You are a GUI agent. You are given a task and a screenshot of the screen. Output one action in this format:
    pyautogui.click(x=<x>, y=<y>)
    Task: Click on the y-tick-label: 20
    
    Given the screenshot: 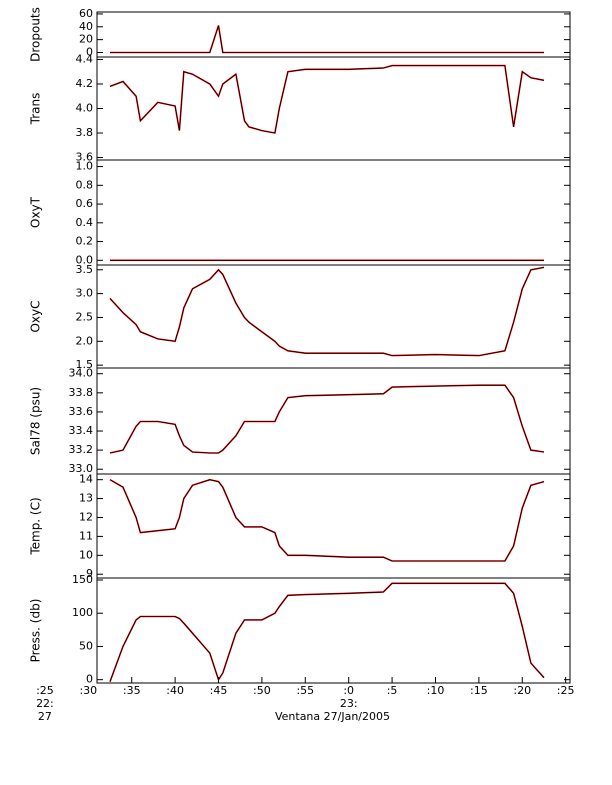 What is the action you would take?
    pyautogui.click(x=86, y=39)
    